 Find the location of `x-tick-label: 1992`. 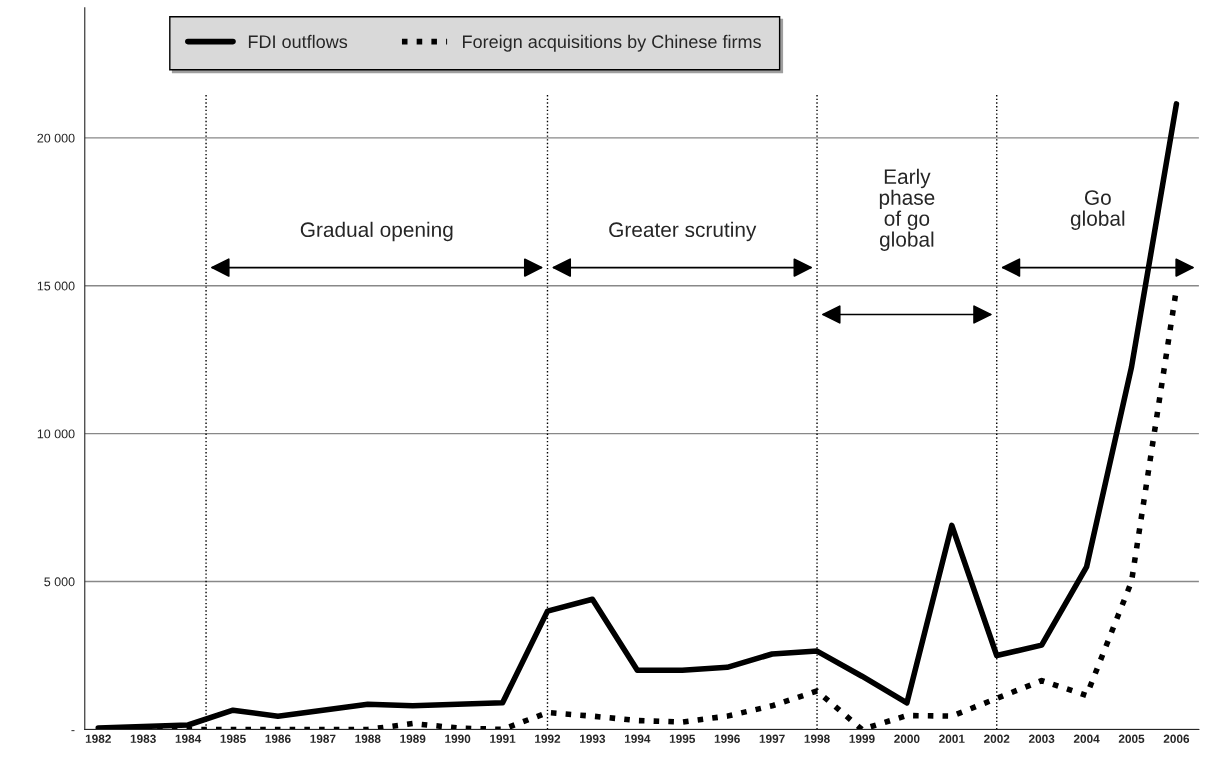

x-tick-label: 1992 is located at coordinates (548, 738).